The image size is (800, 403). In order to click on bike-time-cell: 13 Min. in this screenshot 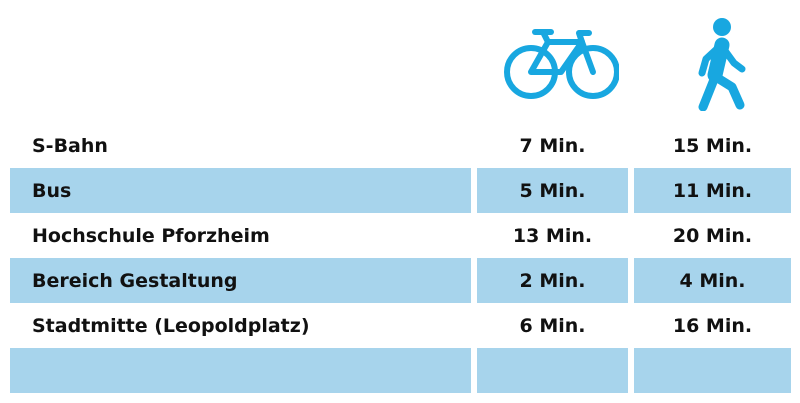, I will do `click(552, 235)`.